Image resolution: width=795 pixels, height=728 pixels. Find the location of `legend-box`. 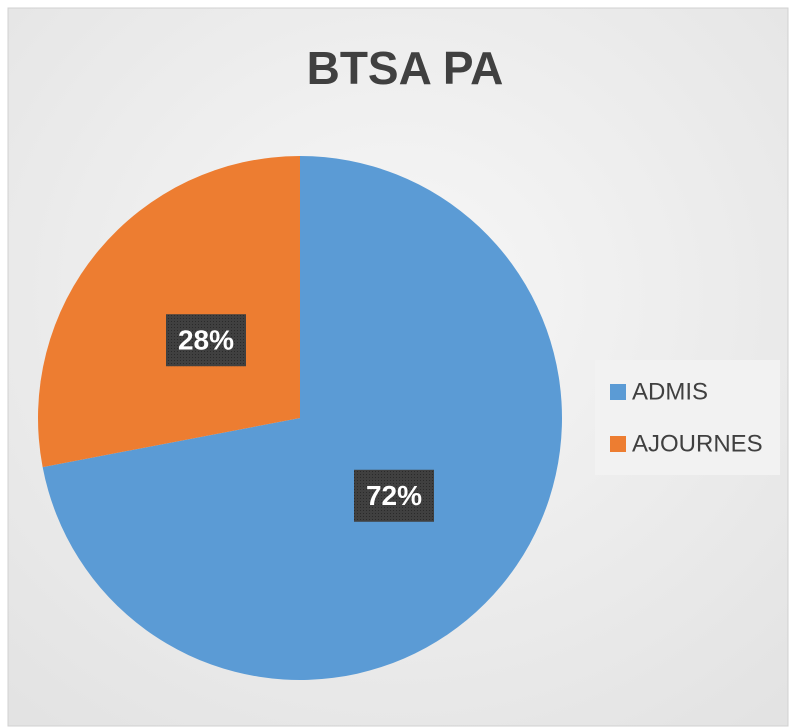

legend-box is located at coordinates (687, 417).